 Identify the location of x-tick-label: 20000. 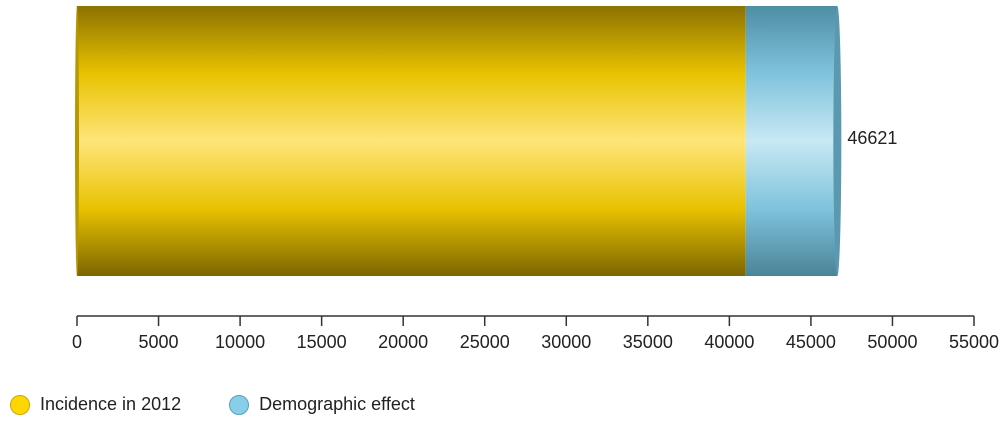
(403, 342).